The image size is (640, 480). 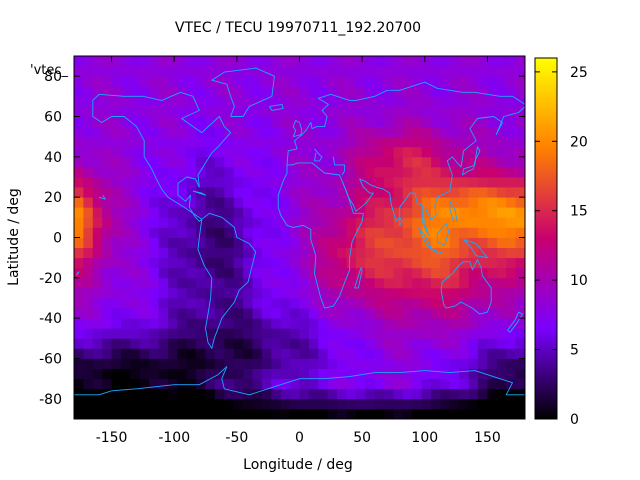 I want to click on colorbar-tick-label: 25, so click(x=579, y=73).